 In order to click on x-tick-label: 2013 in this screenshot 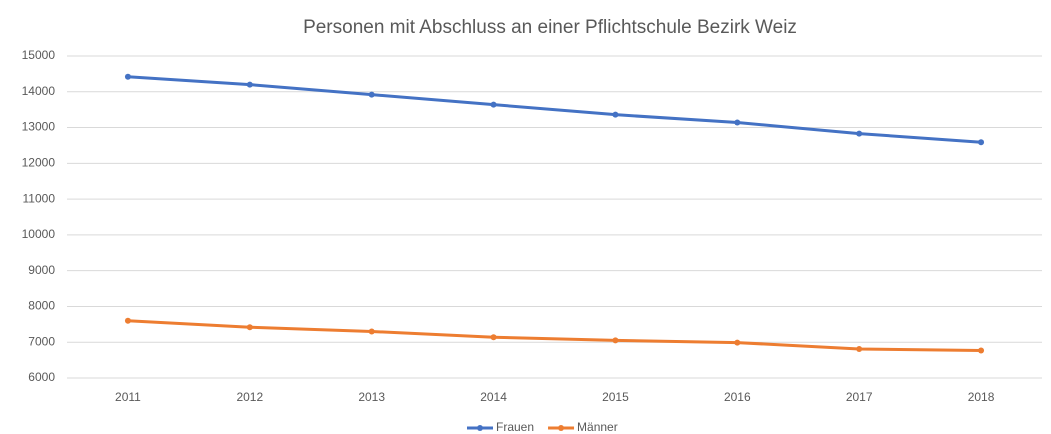, I will do `click(371, 397)`.